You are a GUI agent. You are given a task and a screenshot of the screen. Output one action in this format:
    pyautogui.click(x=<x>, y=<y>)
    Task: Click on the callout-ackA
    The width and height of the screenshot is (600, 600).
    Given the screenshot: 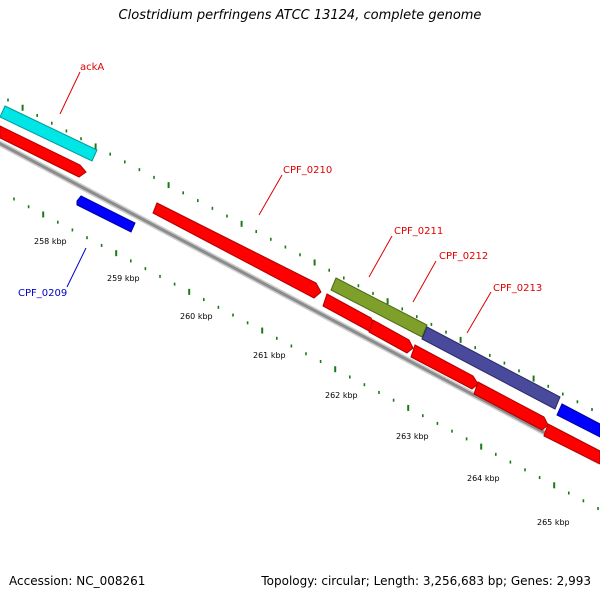 What is the action you would take?
    pyautogui.click(x=70, y=93)
    